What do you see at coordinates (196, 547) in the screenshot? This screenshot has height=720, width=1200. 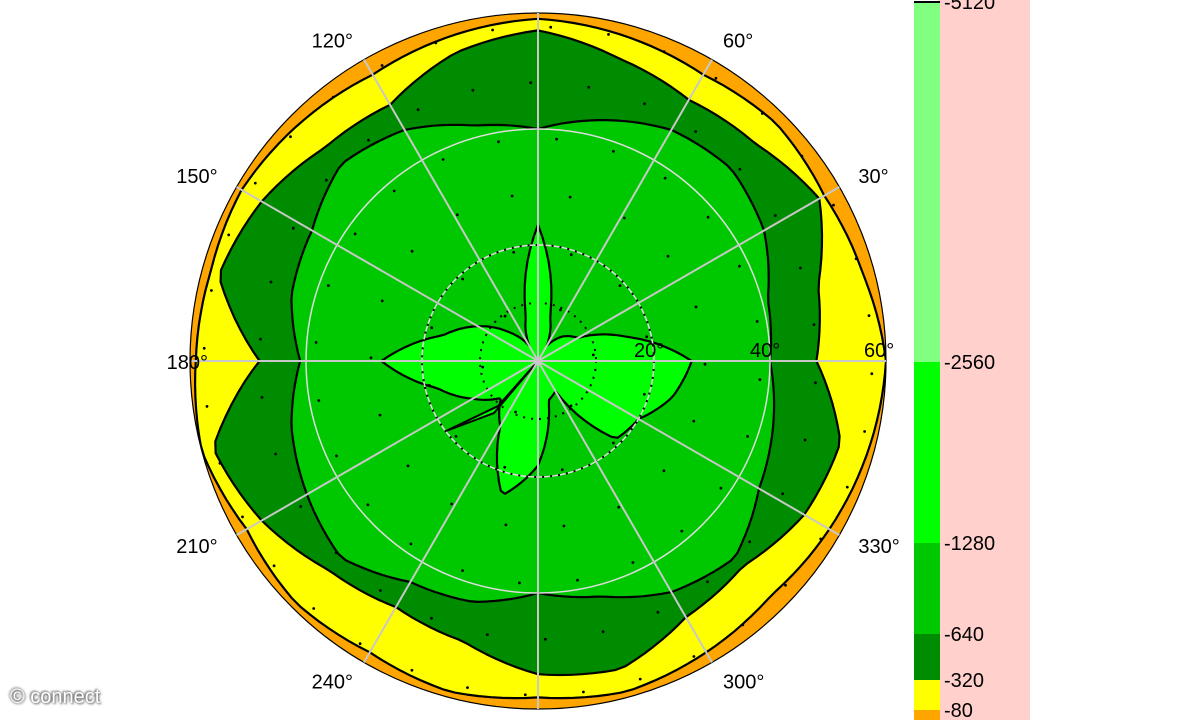 I see `angle-label: 210°` at bounding box center [196, 547].